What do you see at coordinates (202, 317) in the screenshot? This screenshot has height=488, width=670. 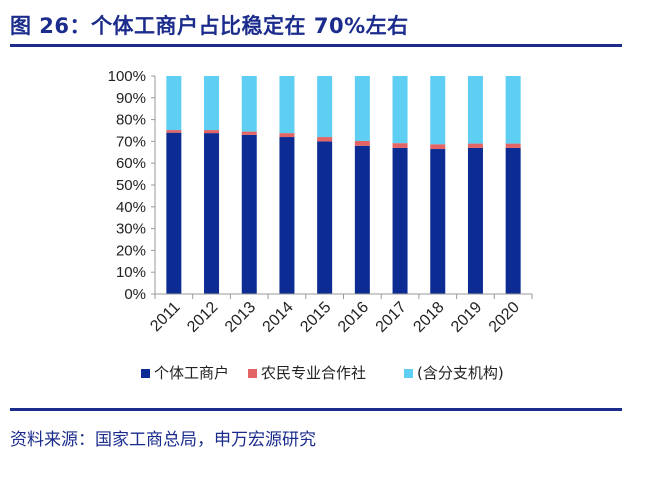 I see `x-tick-label: 2012` at bounding box center [202, 317].